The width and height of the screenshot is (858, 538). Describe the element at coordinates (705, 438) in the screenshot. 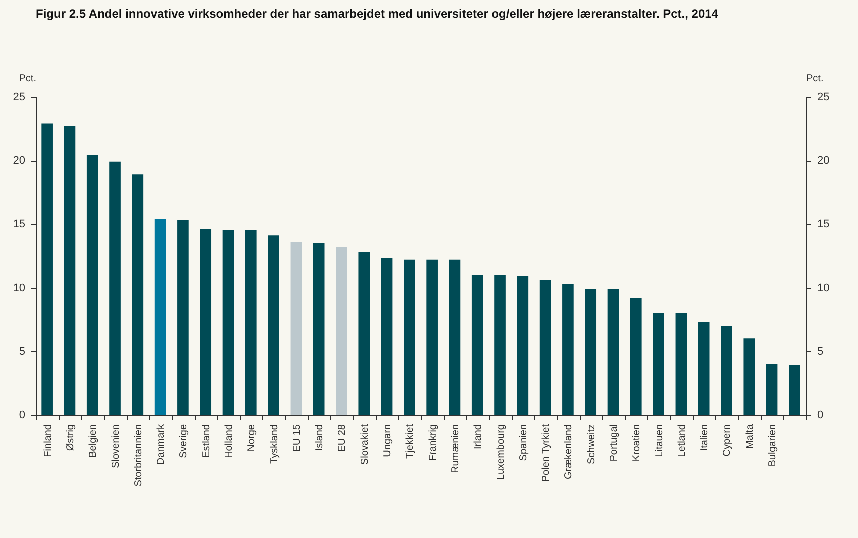

I see `x-tick-label: Italien` at that location.